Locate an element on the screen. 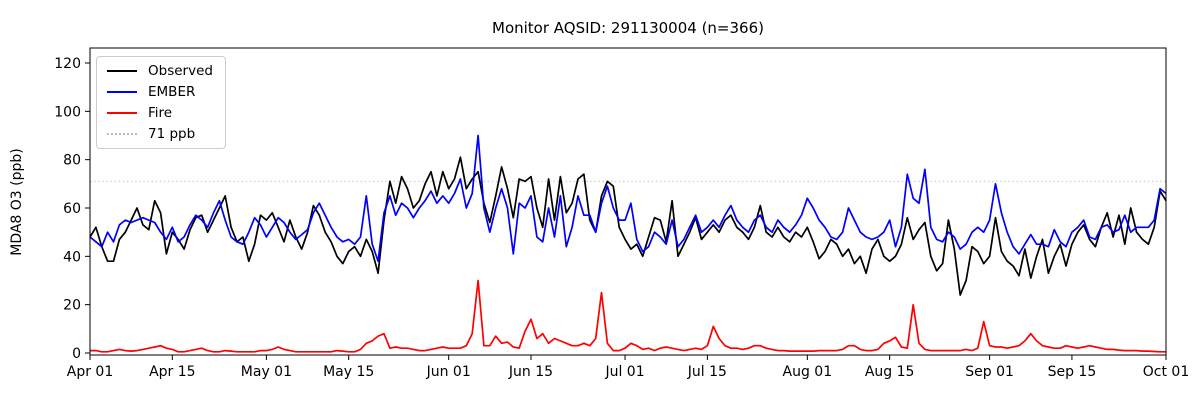  legend-label-observed: Observed is located at coordinates (180, 71).